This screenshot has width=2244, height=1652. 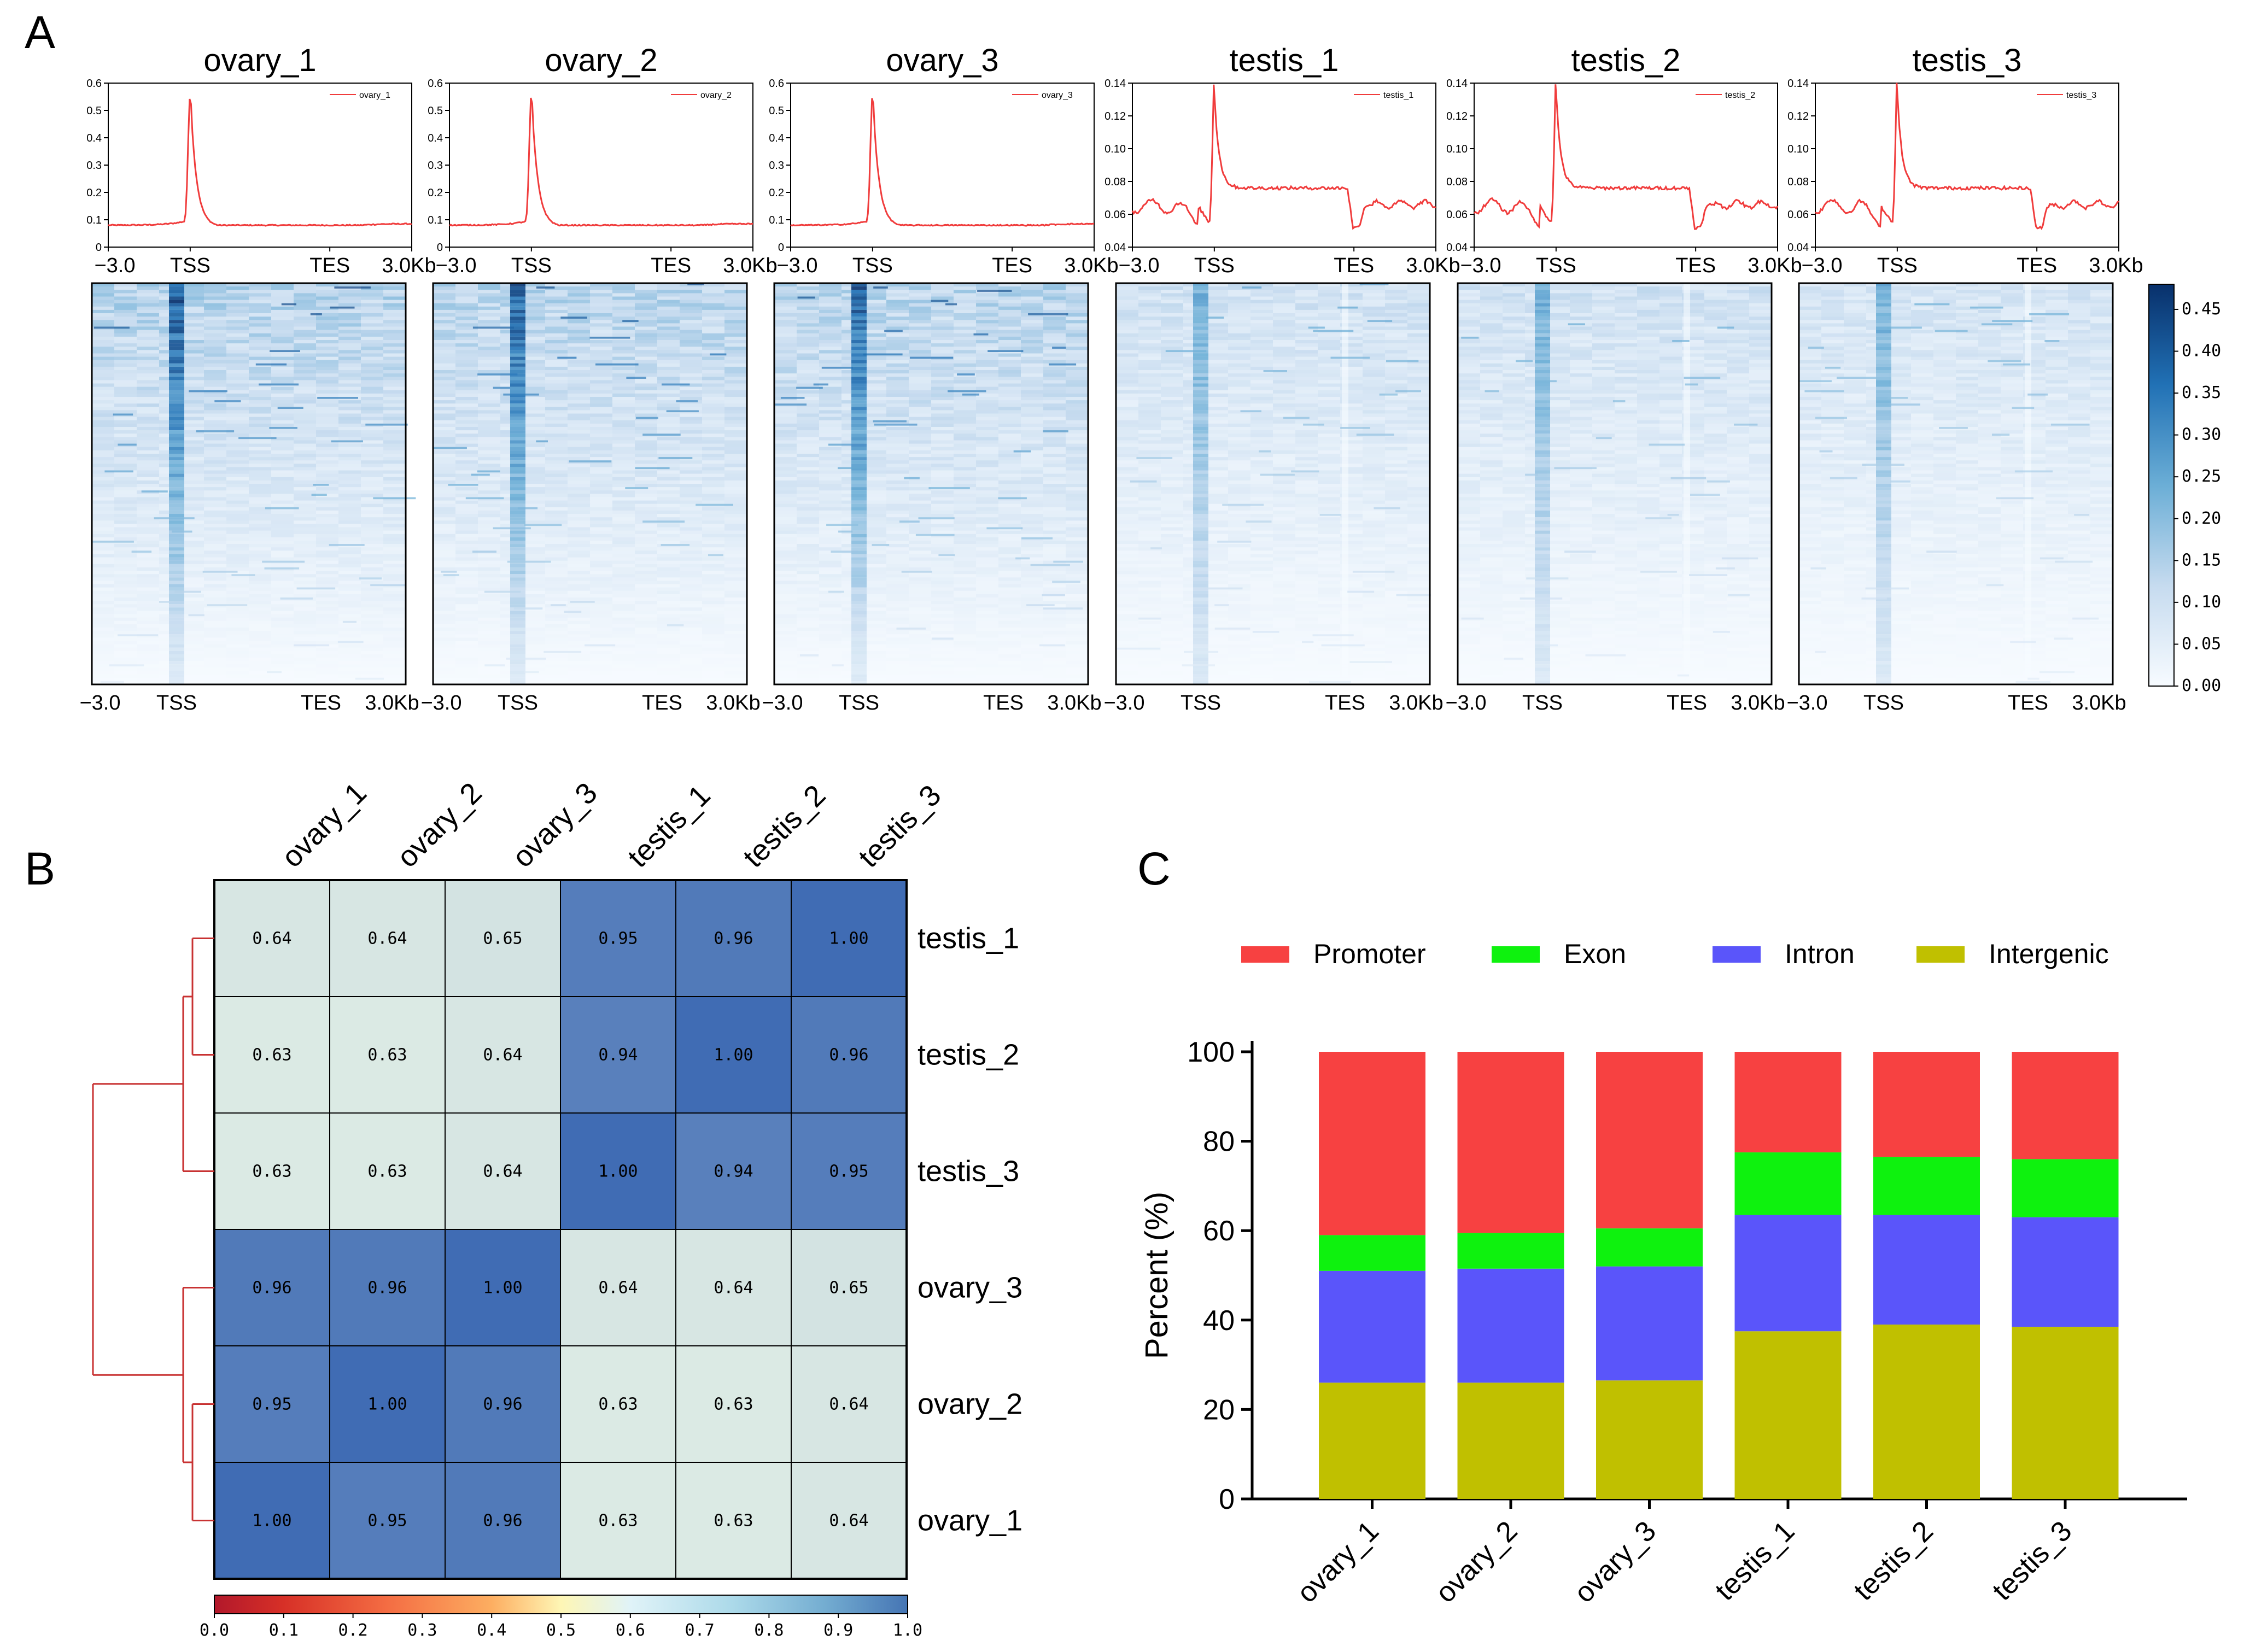 I want to click on heatmap-streak, so click(x=936, y=518).